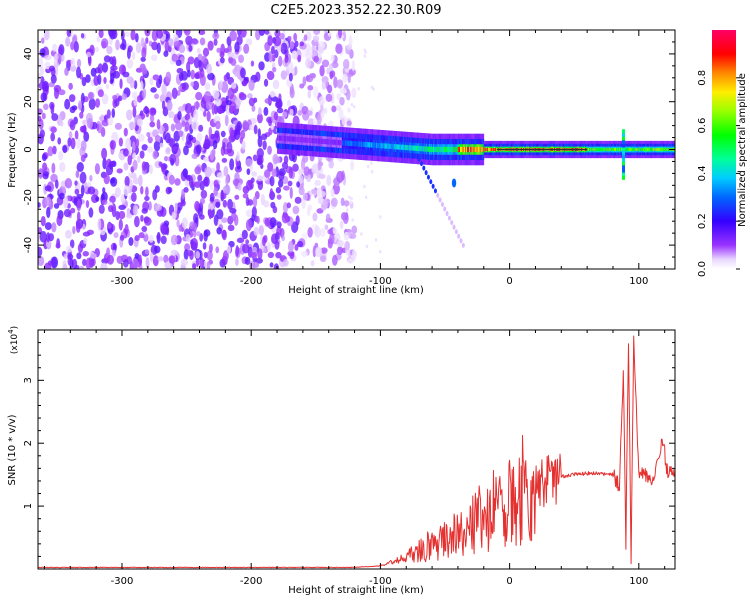  I want to click on x-tick-label: -300, so click(122, 281).